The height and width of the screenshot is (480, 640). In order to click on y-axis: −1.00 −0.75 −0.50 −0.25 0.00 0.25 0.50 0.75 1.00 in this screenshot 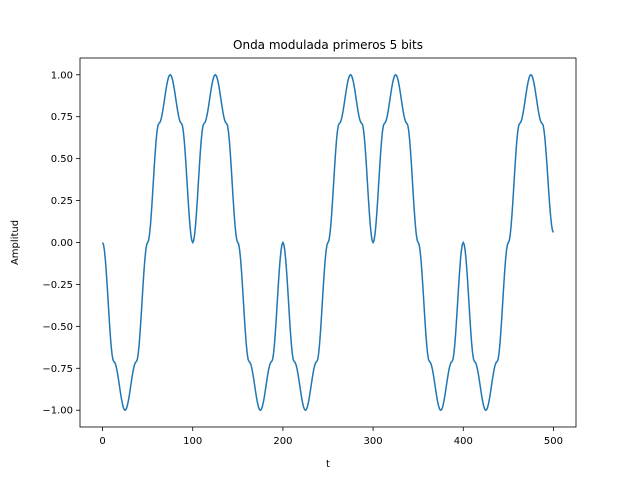, I will do `click(61, 243)`.